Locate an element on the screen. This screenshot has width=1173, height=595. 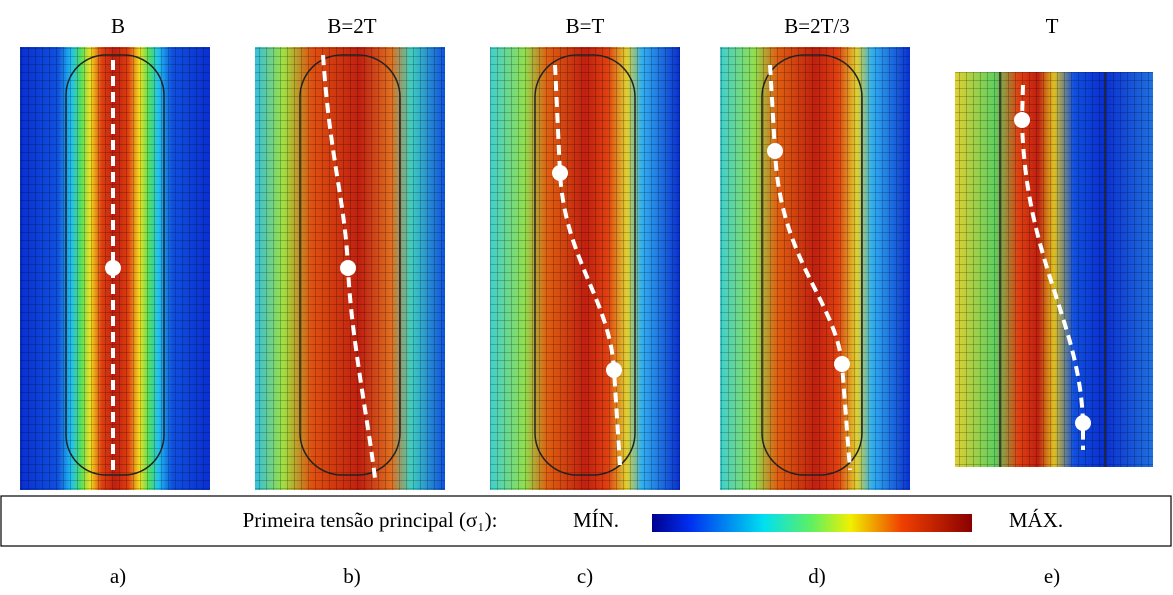
legend-min: MÍN. is located at coordinates (596, 520).